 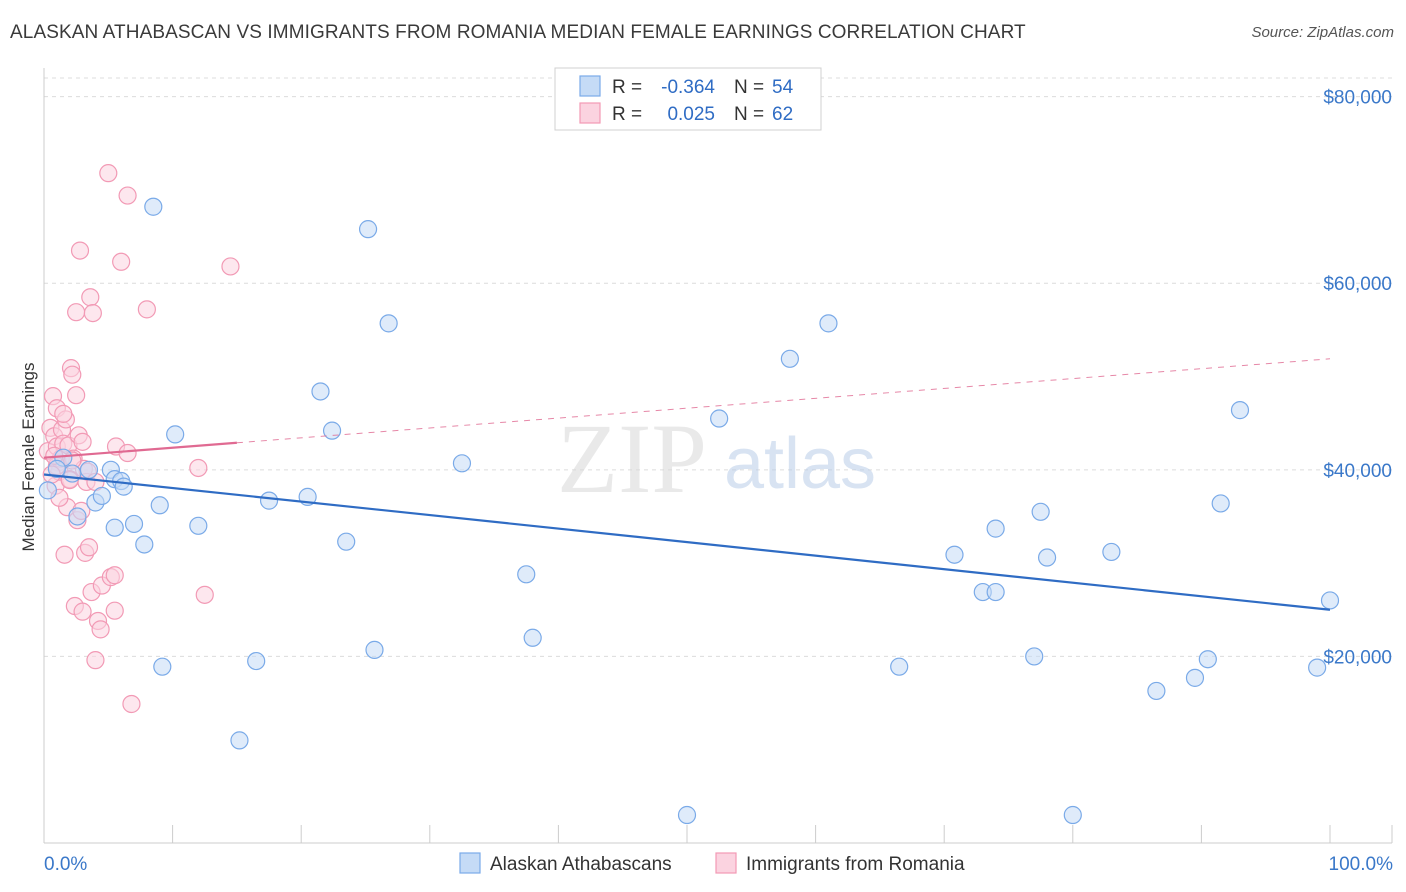 I want to click on y-tick-label-20000: $20,000, so click(x=1357, y=657).